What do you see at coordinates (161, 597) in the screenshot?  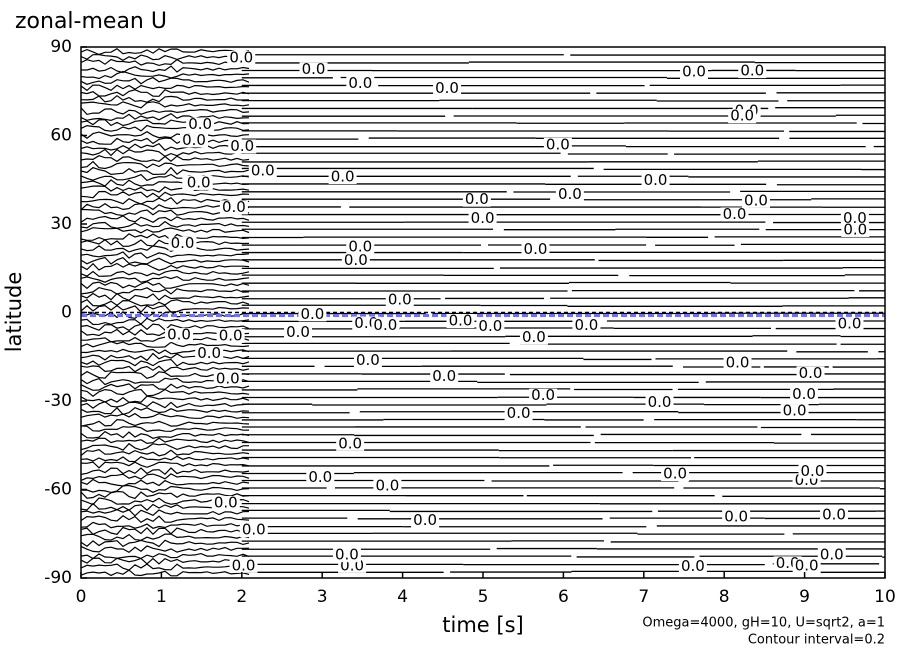 I see `x-tick-label: 1` at bounding box center [161, 597].